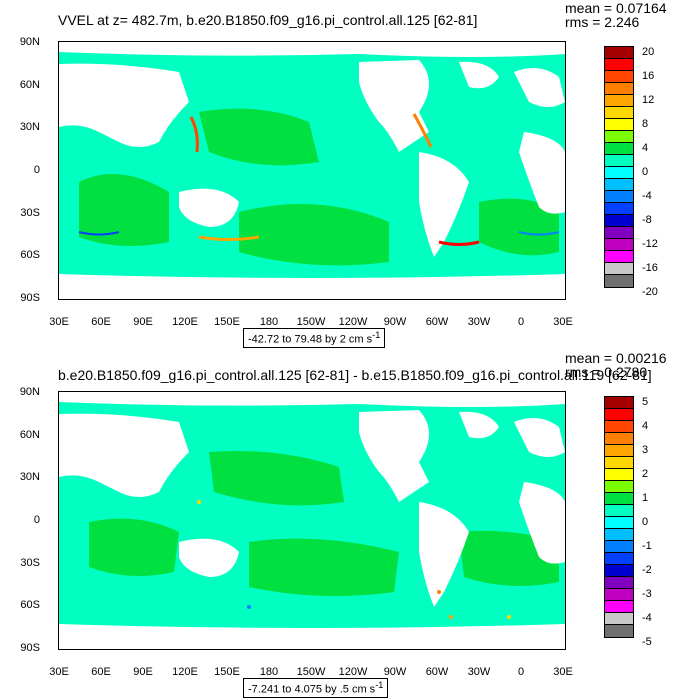 This screenshot has width=700, height=700. I want to click on colorbar-tick-label: -3, so click(647, 594).